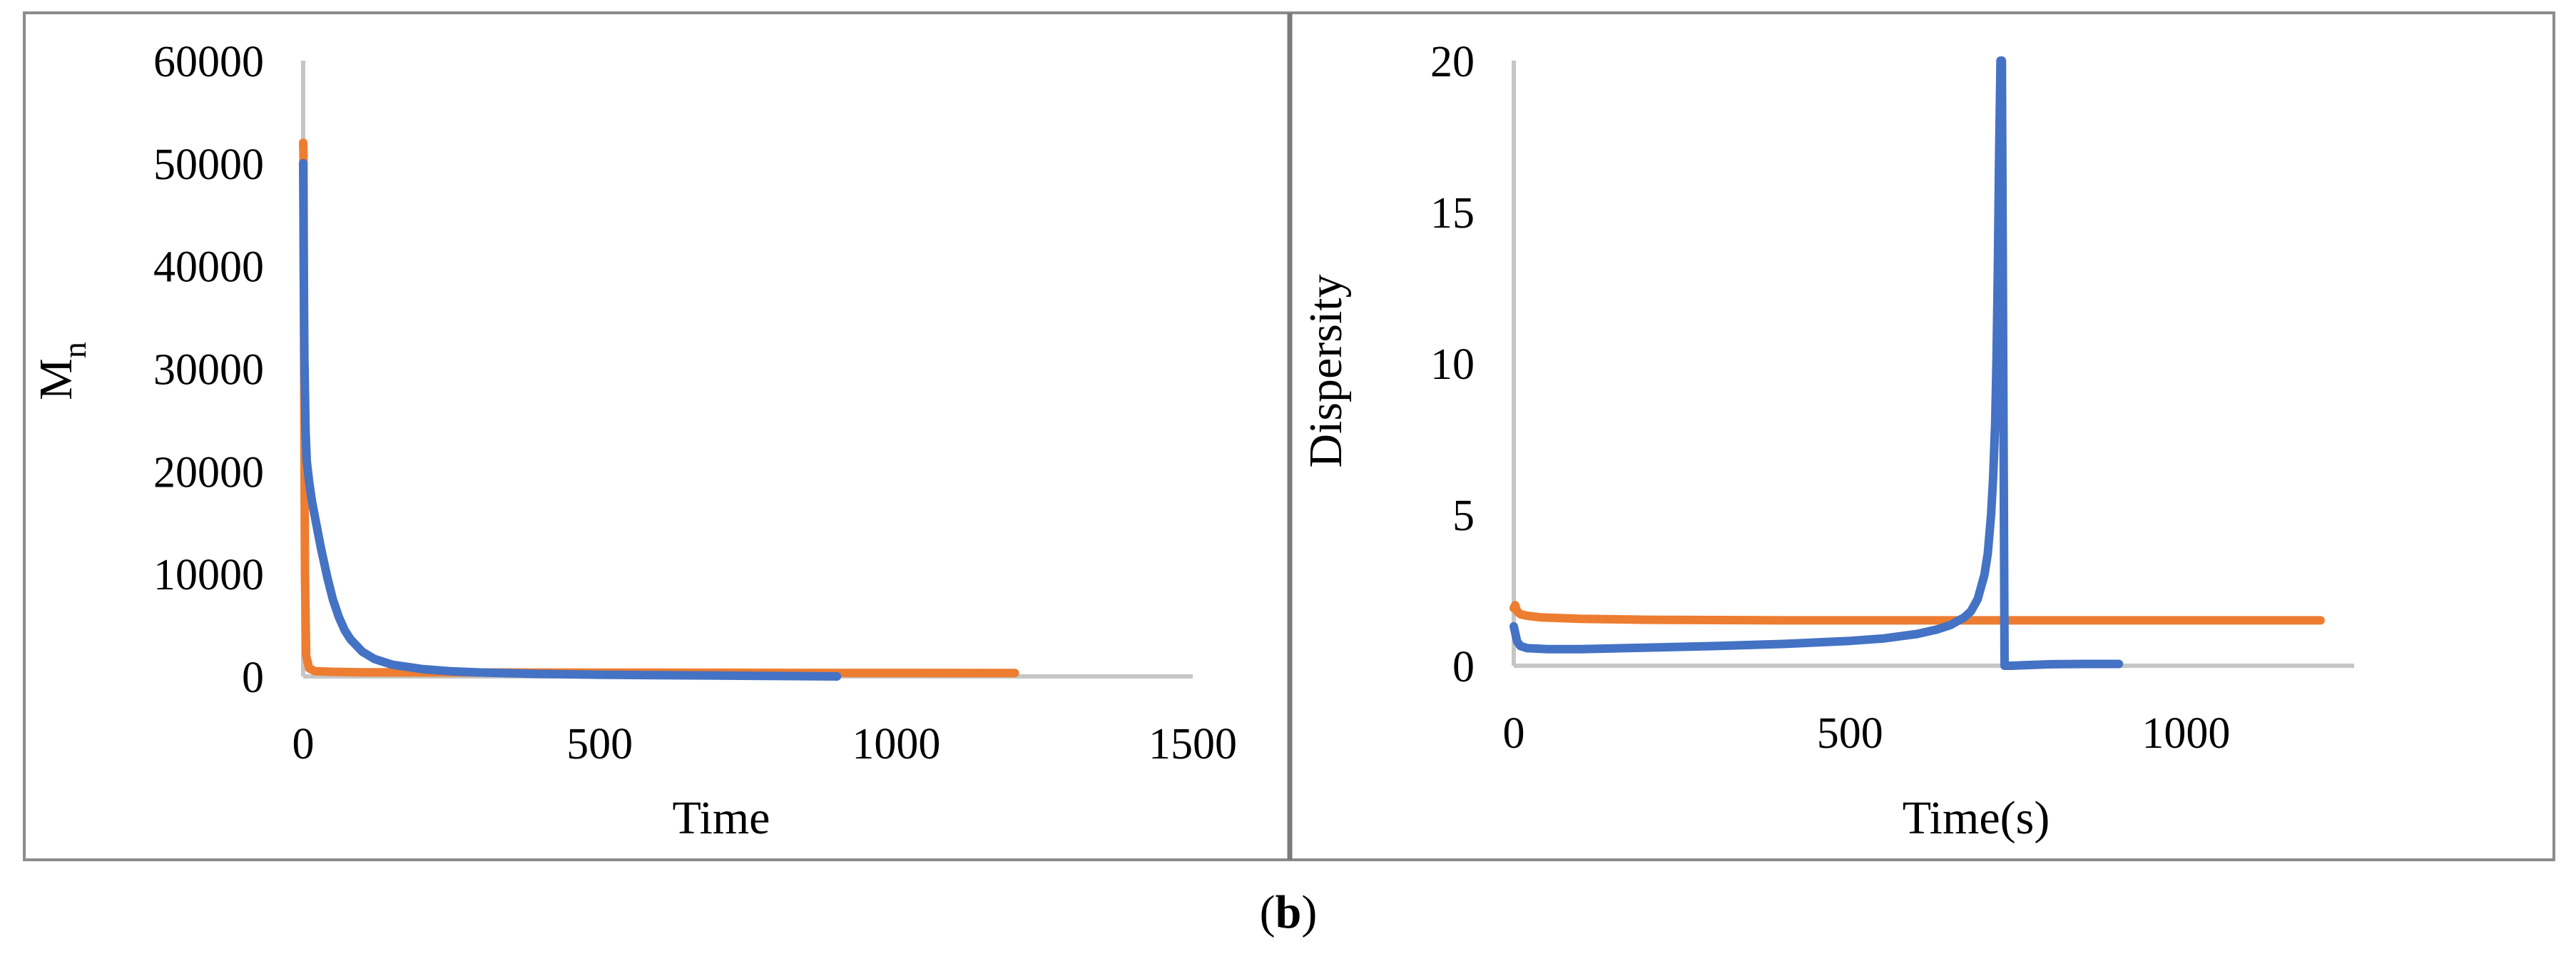 The width and height of the screenshot is (2576, 954). Describe the element at coordinates (1326, 371) in the screenshot. I see `dispersity-y-axis-title: Dispersity` at that location.